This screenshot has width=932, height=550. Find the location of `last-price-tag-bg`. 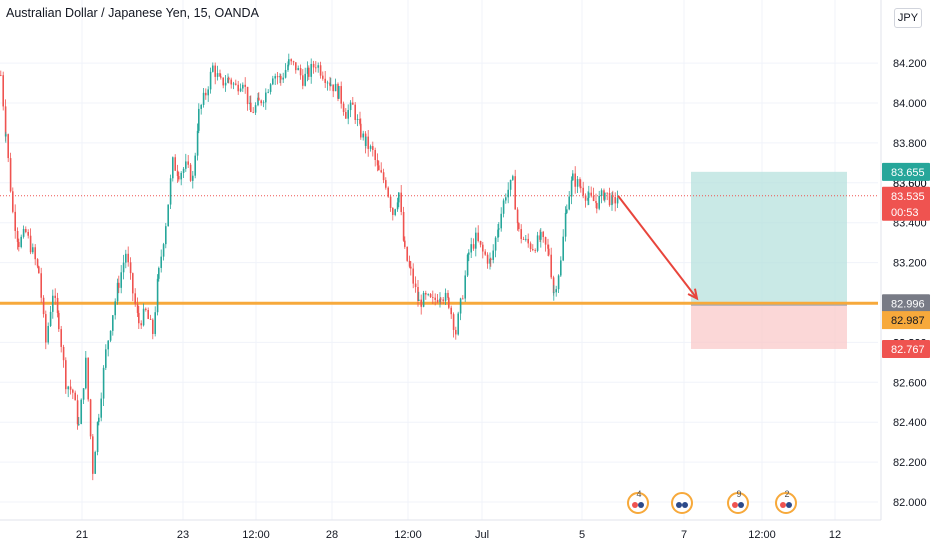

last-price-tag-bg is located at coordinates (906, 203).